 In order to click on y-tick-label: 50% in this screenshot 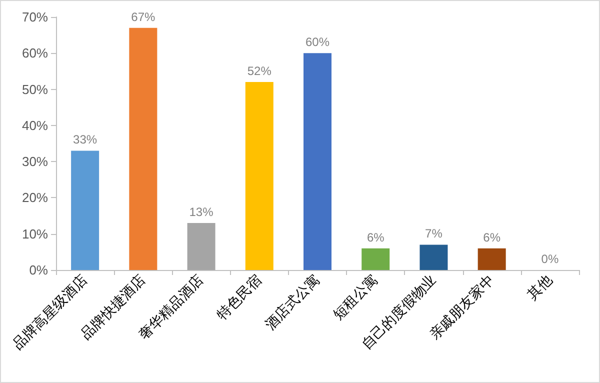, I will do `click(35, 89)`.